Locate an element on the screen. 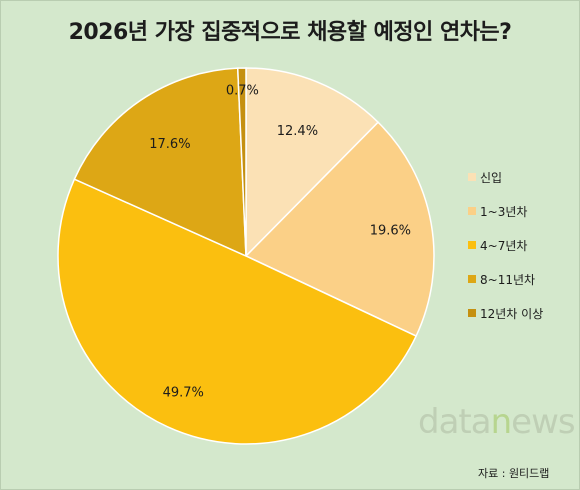  legend: 신입 1~3년차 4~7년차 8~11년차 12년차 이상 is located at coordinates (505, 246).